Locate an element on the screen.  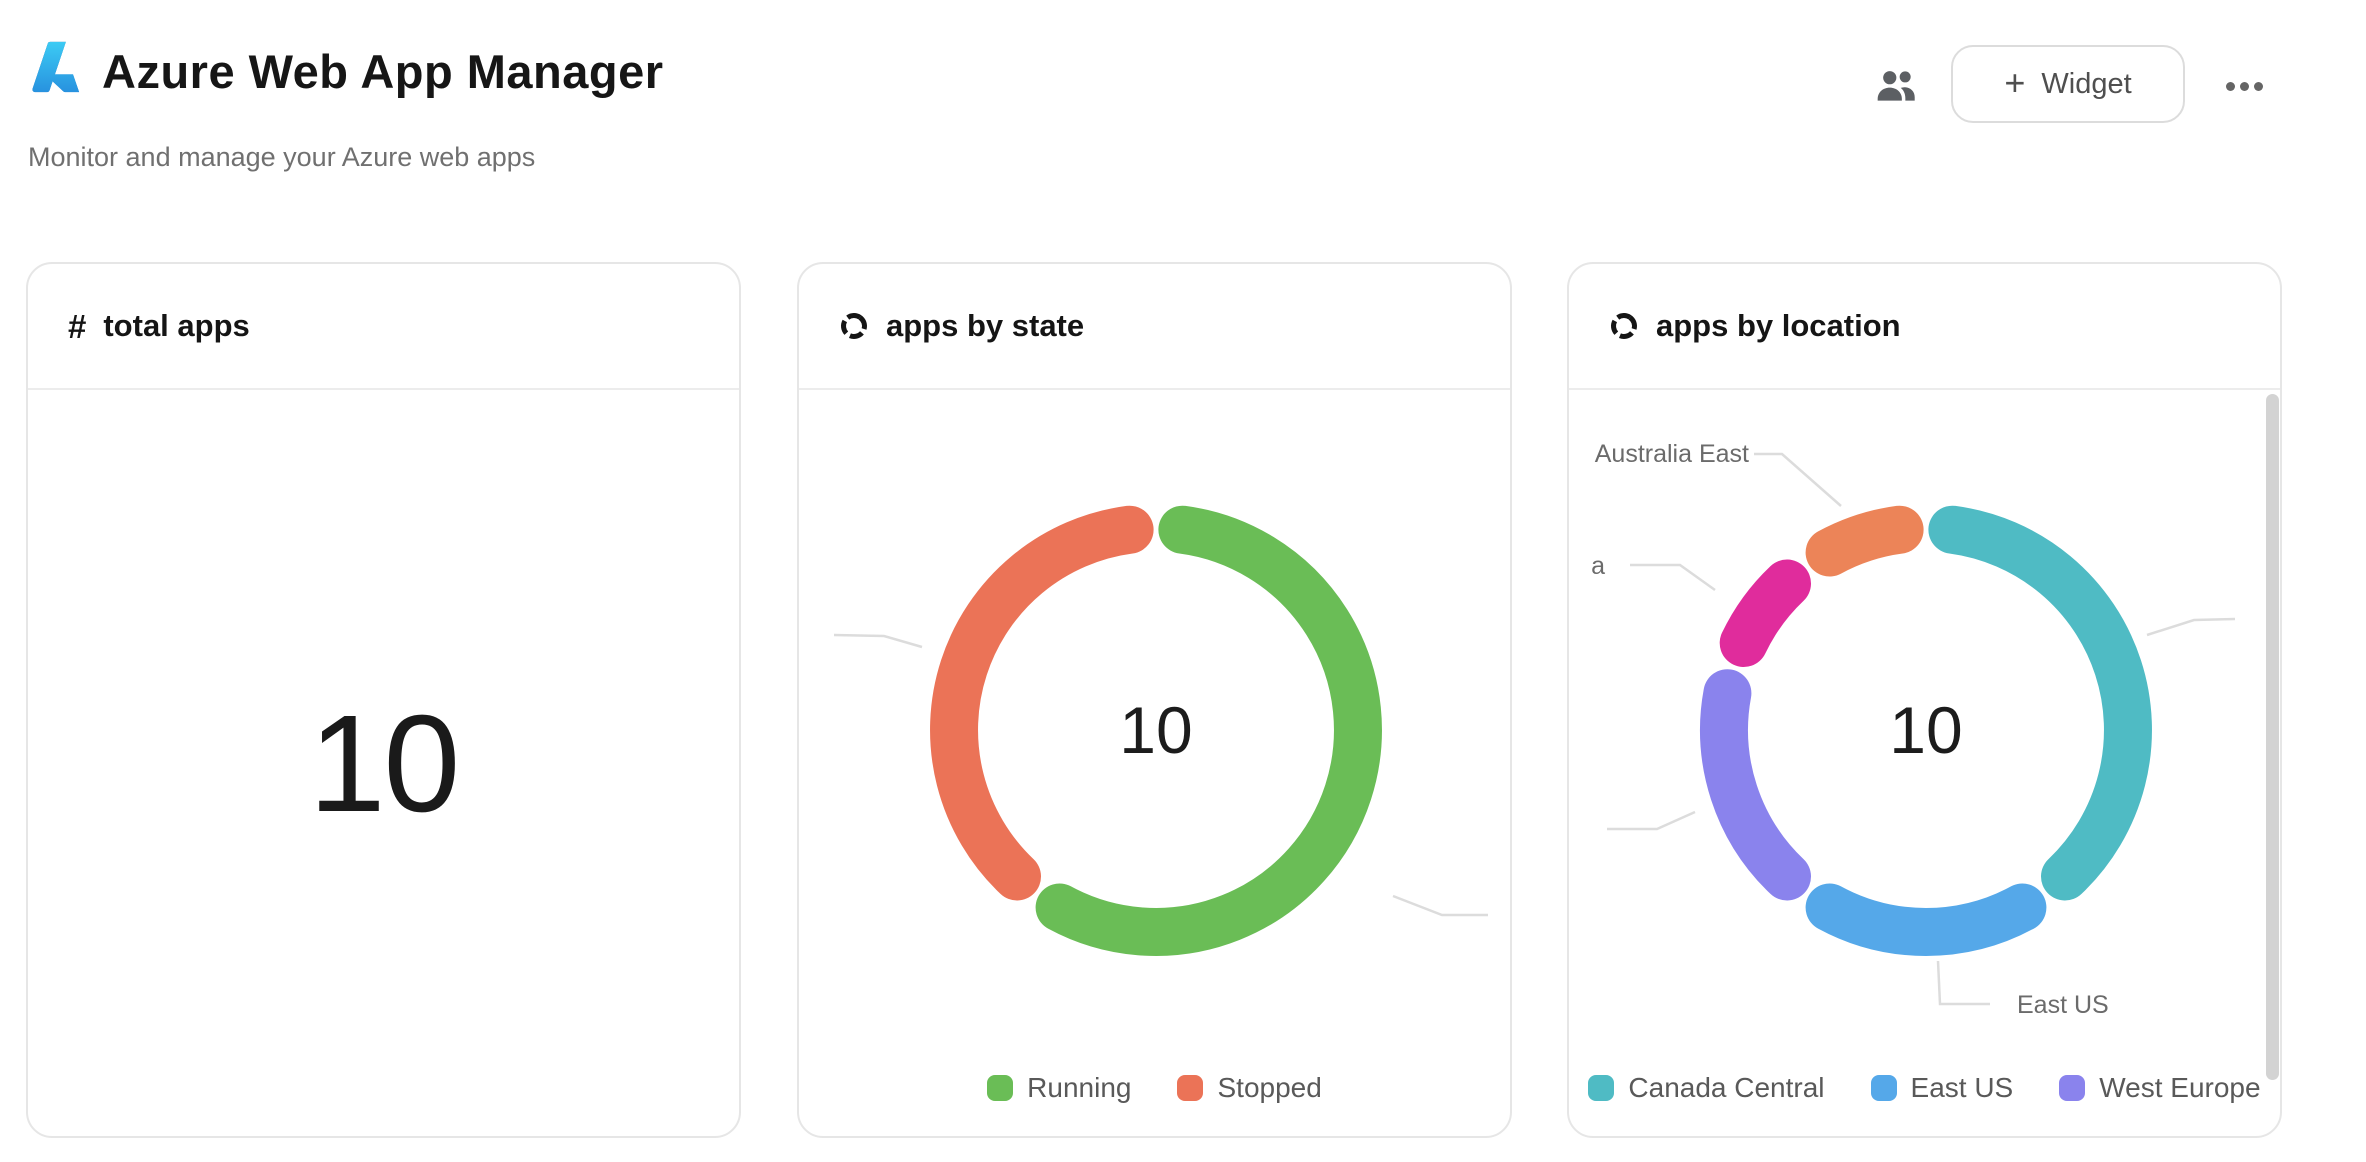
legend-item-running: Running is located at coordinates (1059, 1088).